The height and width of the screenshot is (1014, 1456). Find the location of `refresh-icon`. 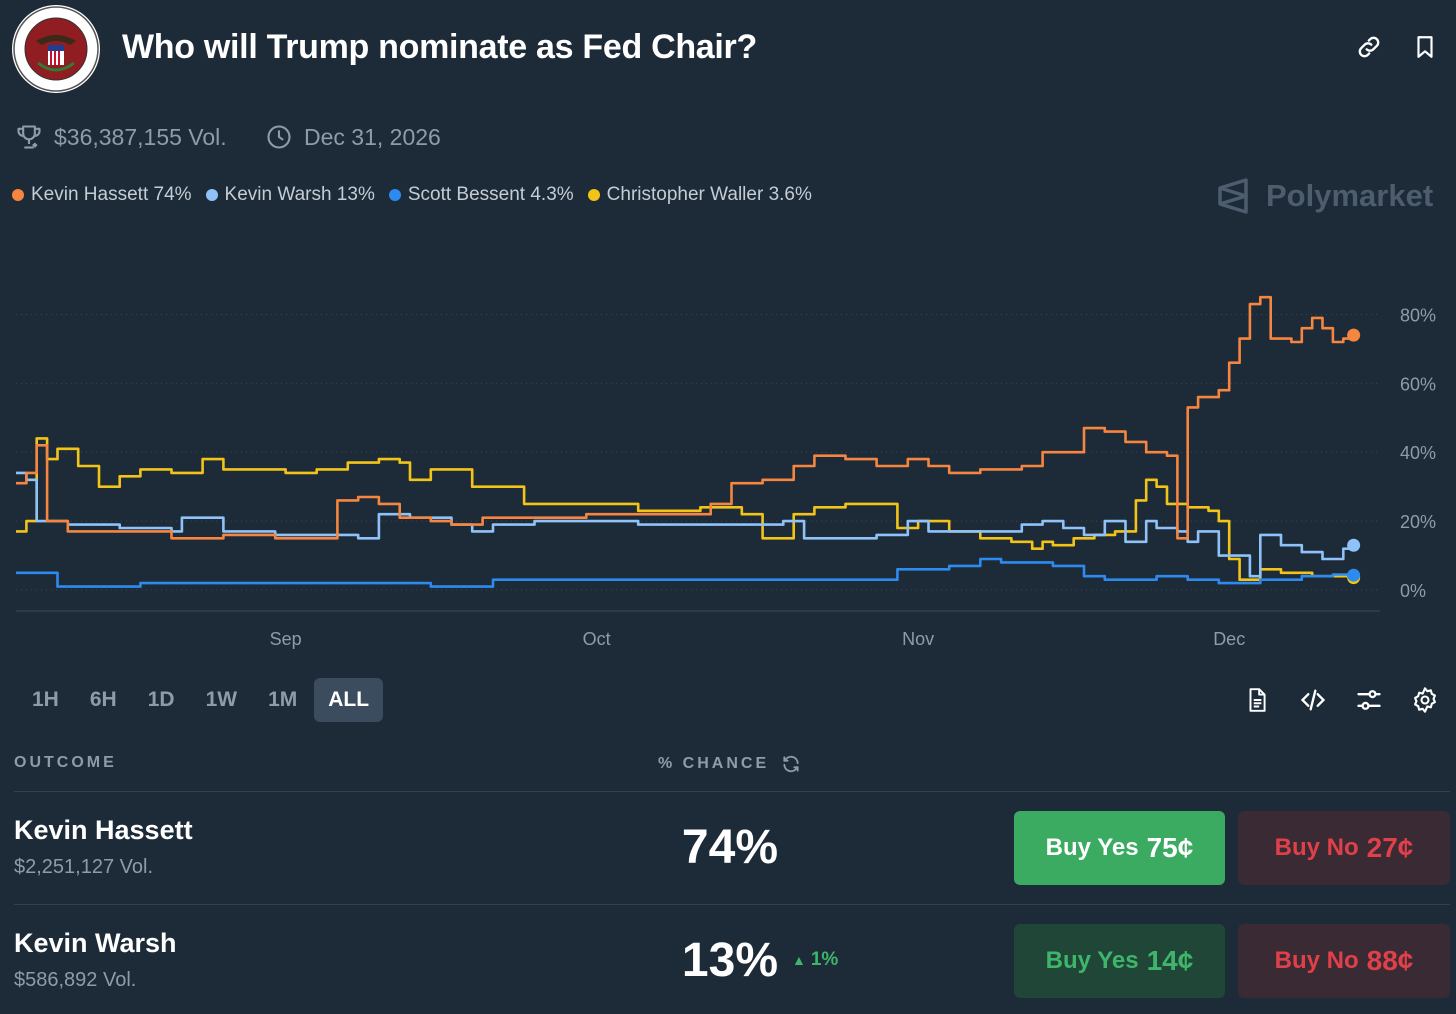

refresh-icon is located at coordinates (791, 764).